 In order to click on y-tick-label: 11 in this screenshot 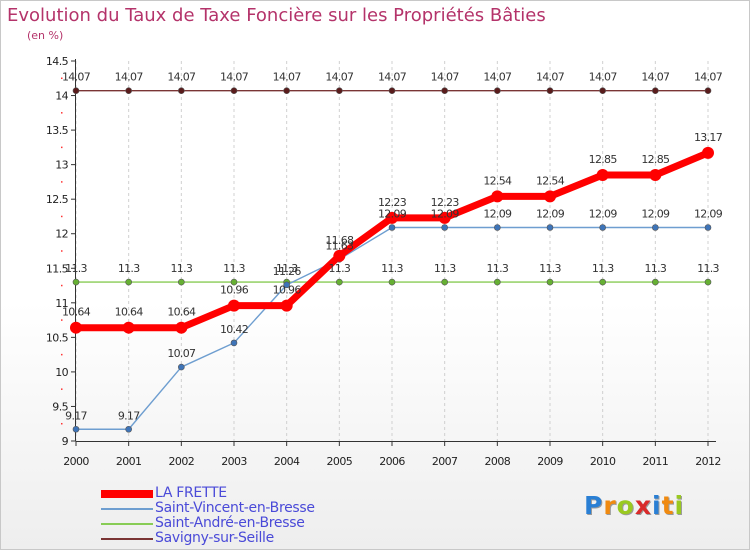, I will do `click(61, 303)`.